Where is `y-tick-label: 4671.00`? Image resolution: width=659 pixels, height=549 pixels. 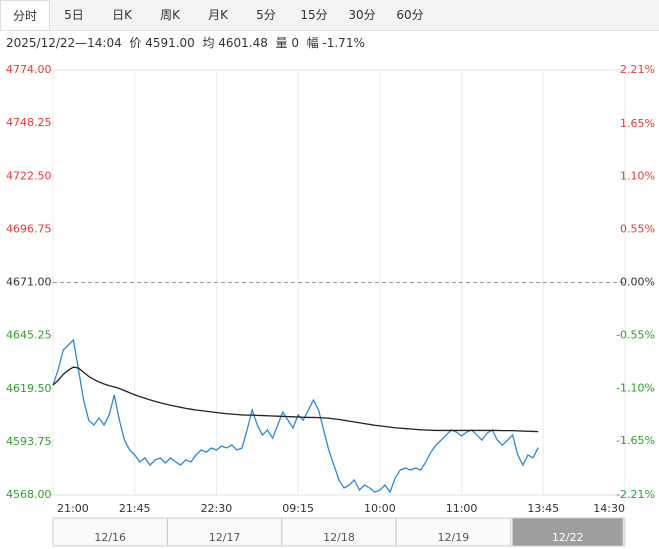
y-tick-label: 4671.00 is located at coordinates (29, 282).